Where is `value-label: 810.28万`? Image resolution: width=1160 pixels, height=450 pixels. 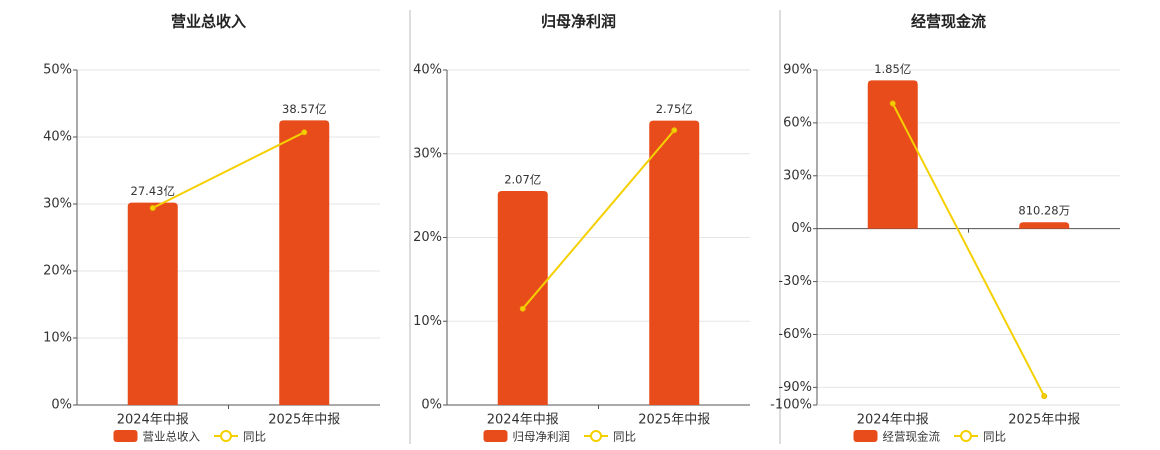
value-label: 810.28万 is located at coordinates (1044, 211).